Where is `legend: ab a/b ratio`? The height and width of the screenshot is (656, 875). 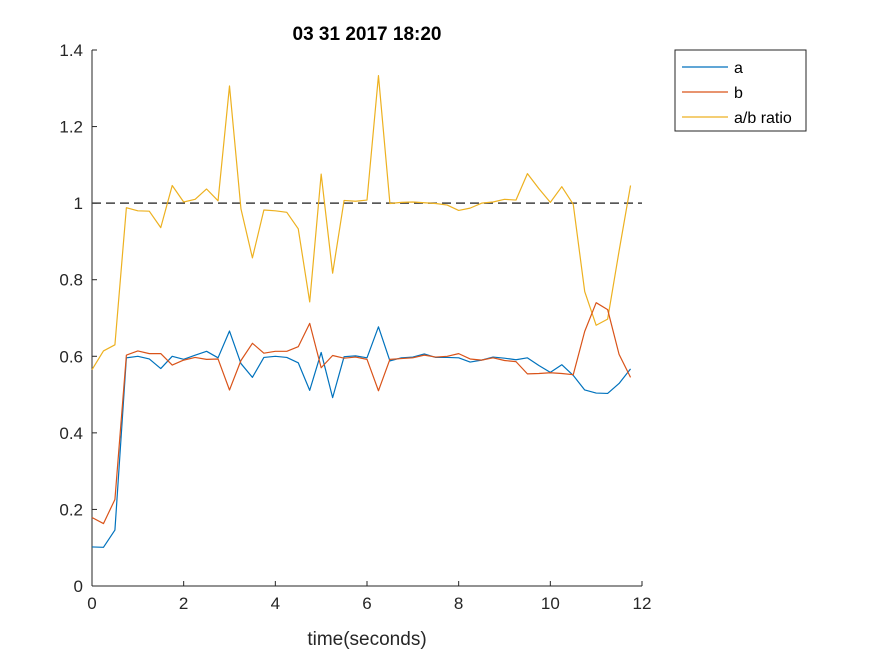
legend: ab a/b ratio is located at coordinates (740, 90).